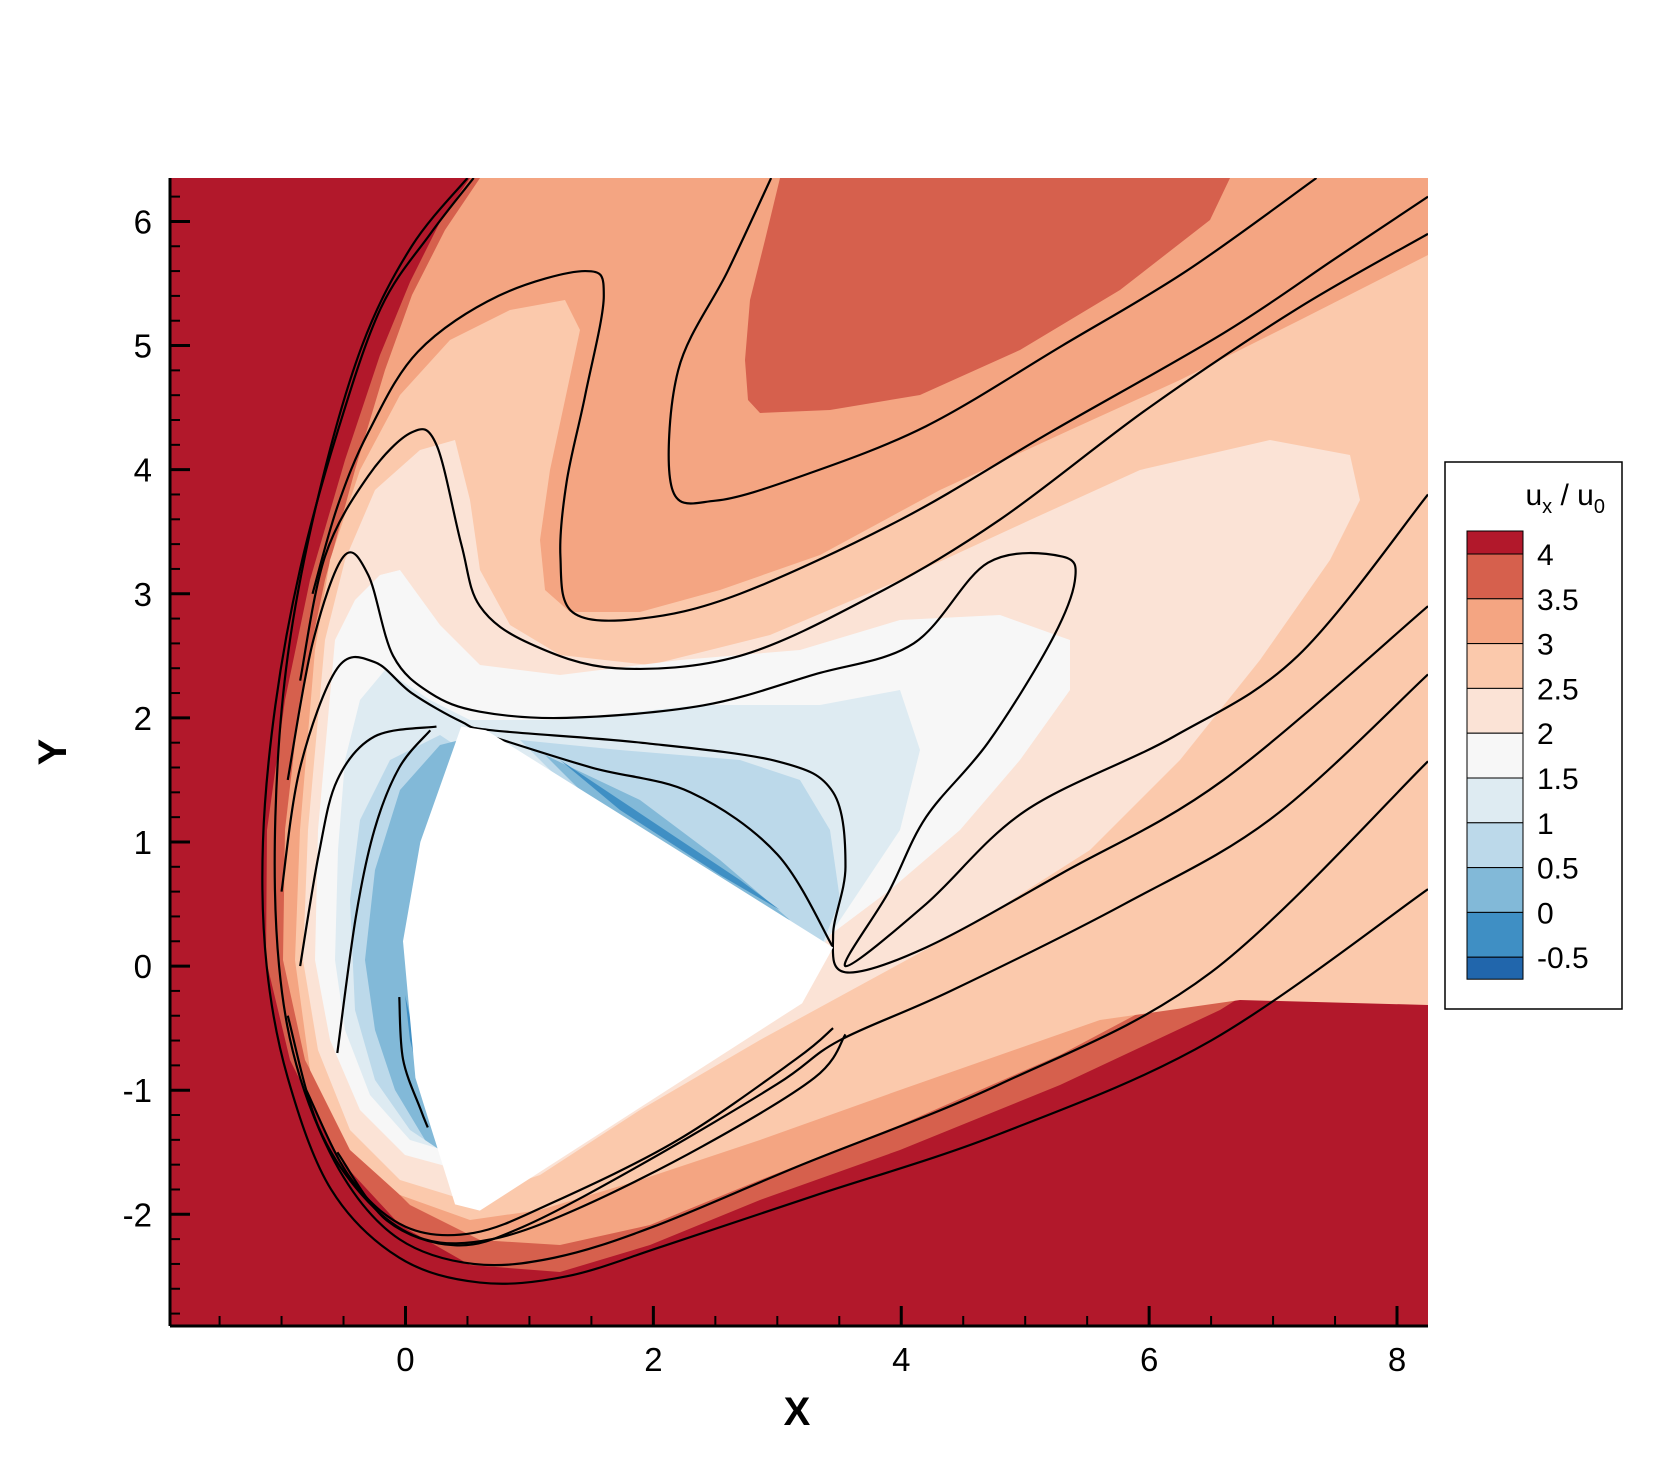  What do you see at coordinates (1397, 1359) in the screenshot?
I see `x-tick-label: 8` at bounding box center [1397, 1359].